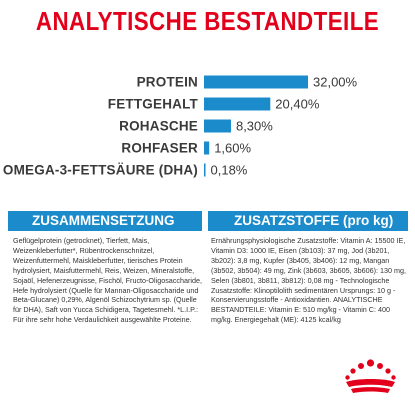  What do you see at coordinates (167, 82) in the screenshot?
I see `bar-category-label: PROTEIN` at bounding box center [167, 82].